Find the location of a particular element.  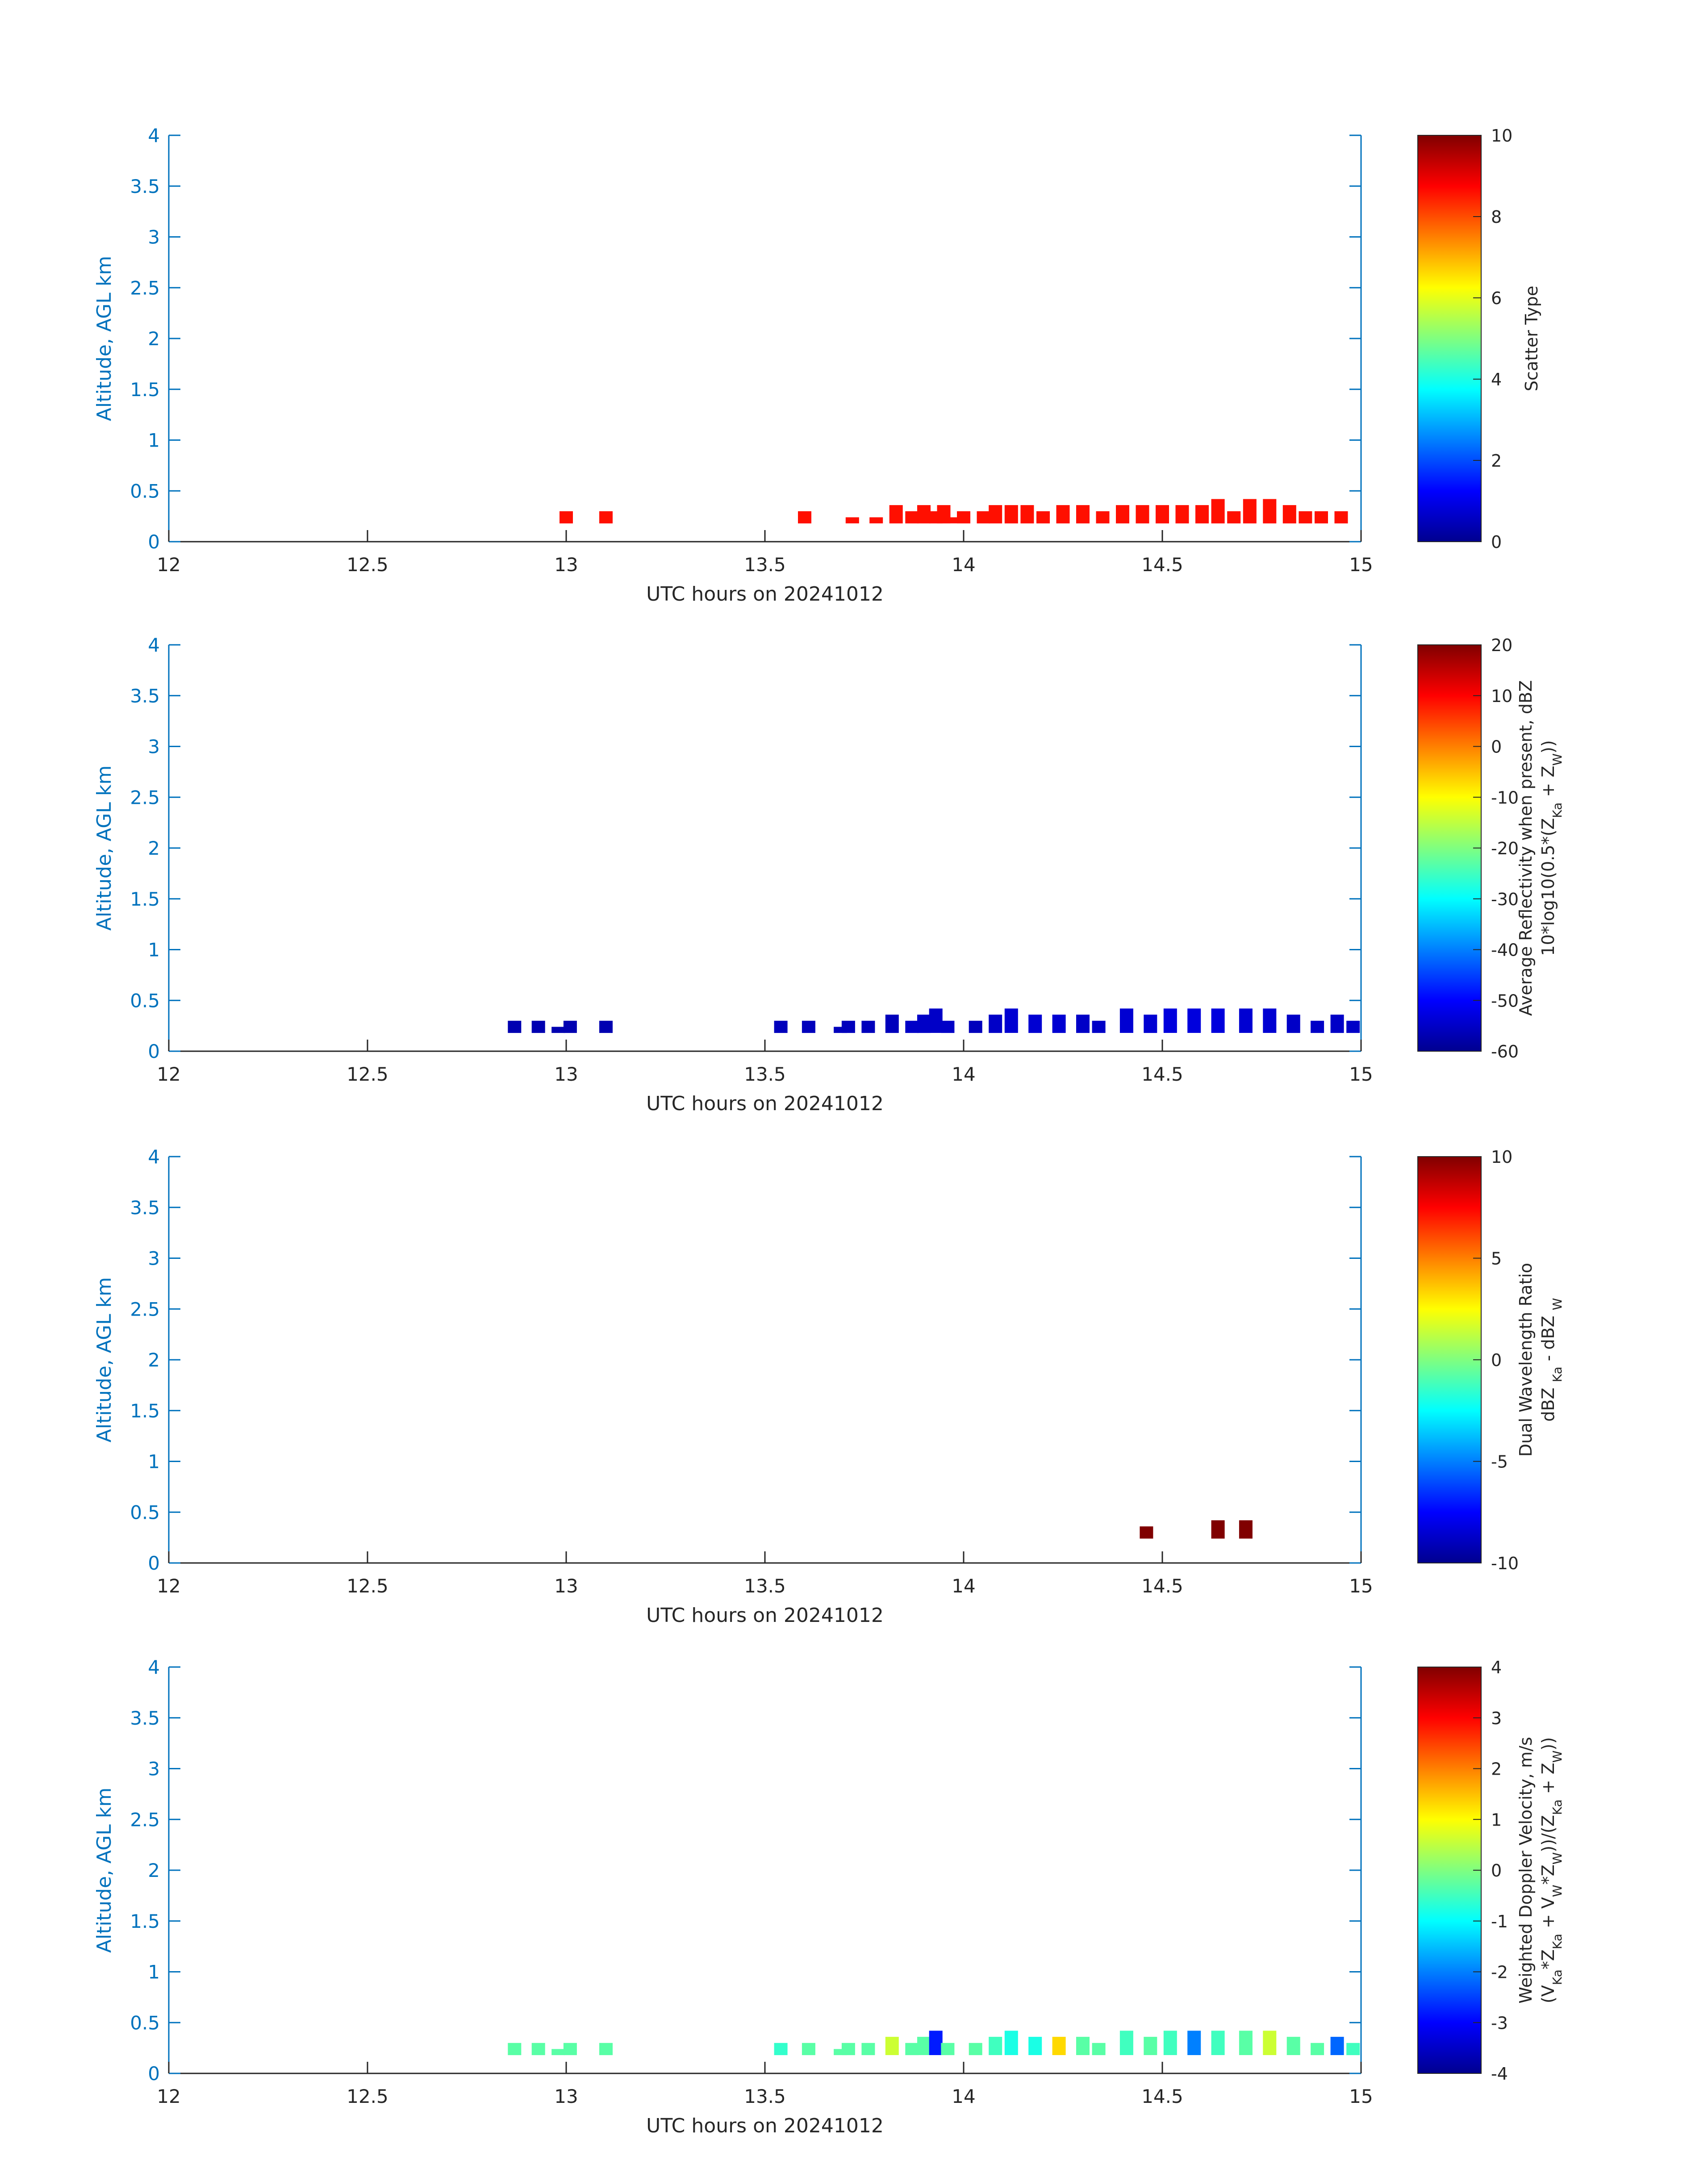

colorbar-tick-label: -10 is located at coordinates (1505, 1563).